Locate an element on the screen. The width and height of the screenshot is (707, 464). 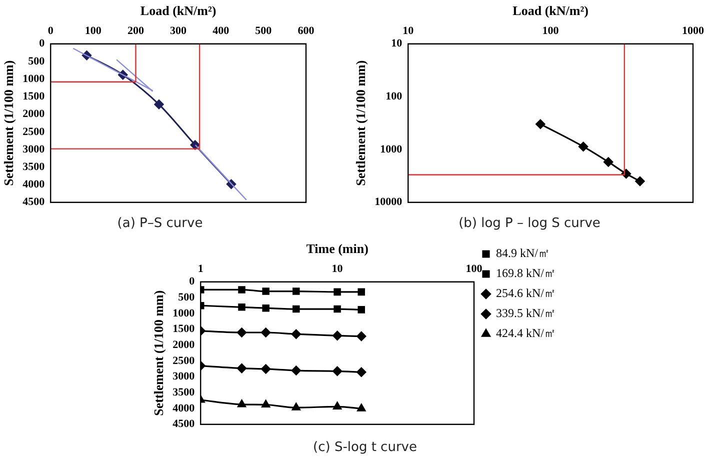
text: (b) log P – log S curve is located at coordinates (530, 223).